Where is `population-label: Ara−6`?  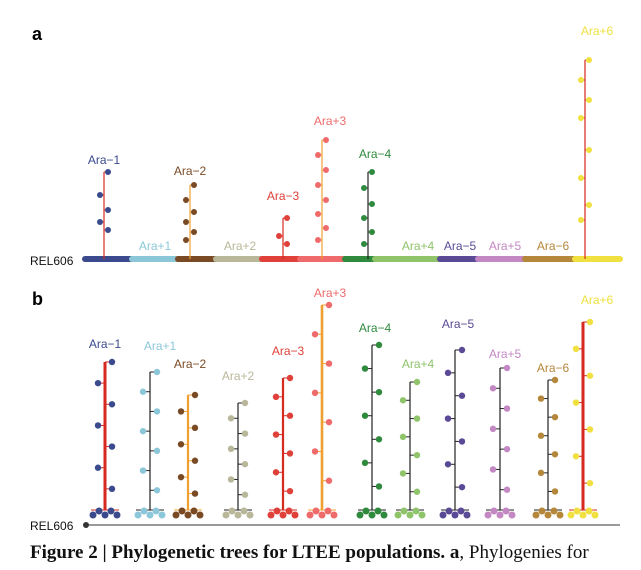 population-label: Ara−6 is located at coordinates (553, 368).